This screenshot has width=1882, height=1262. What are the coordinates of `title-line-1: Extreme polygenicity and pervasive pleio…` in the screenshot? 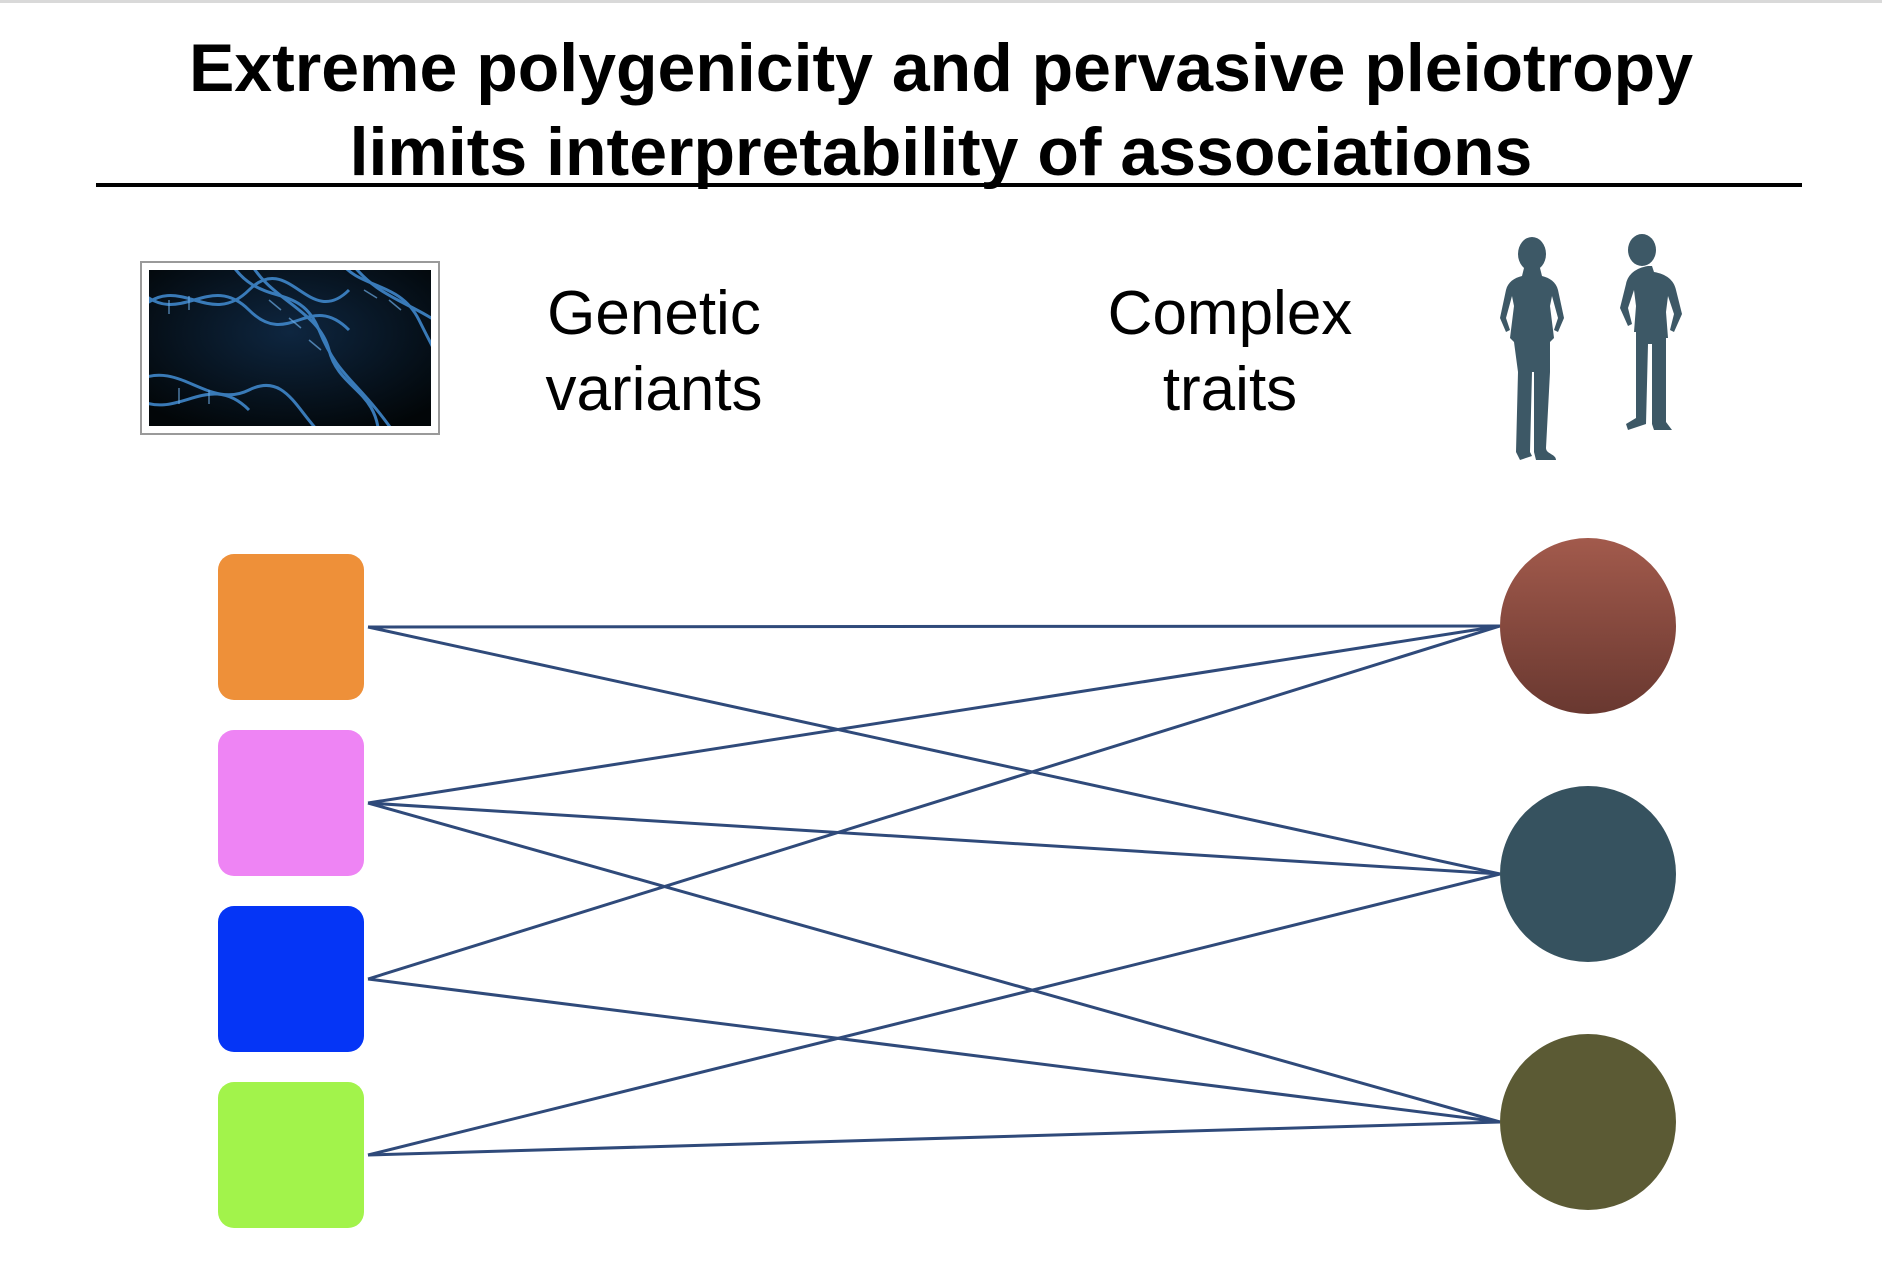 It's located at (941, 68).